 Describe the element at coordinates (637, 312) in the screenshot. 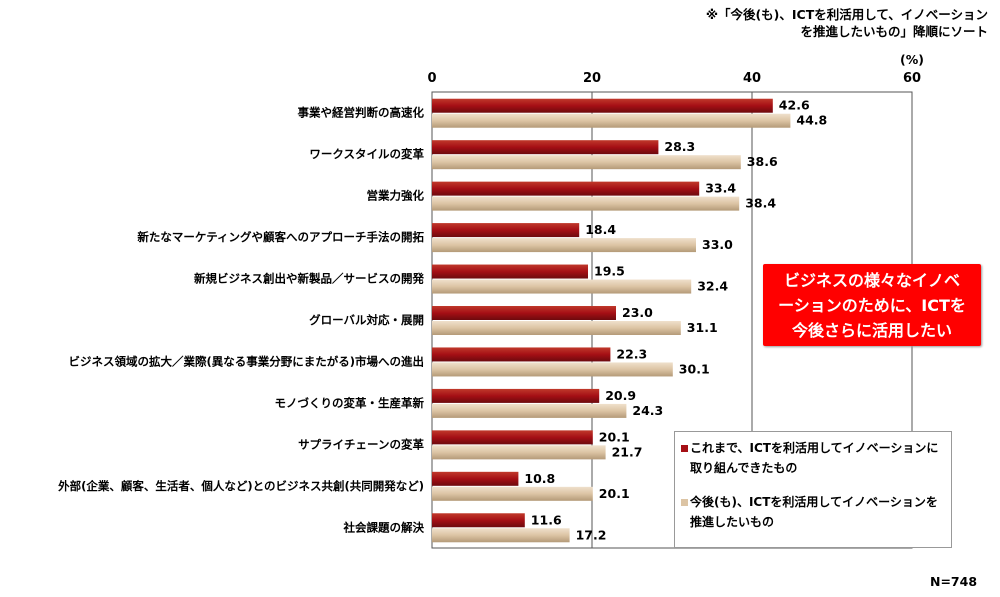

I see `data-label: 23.0` at that location.